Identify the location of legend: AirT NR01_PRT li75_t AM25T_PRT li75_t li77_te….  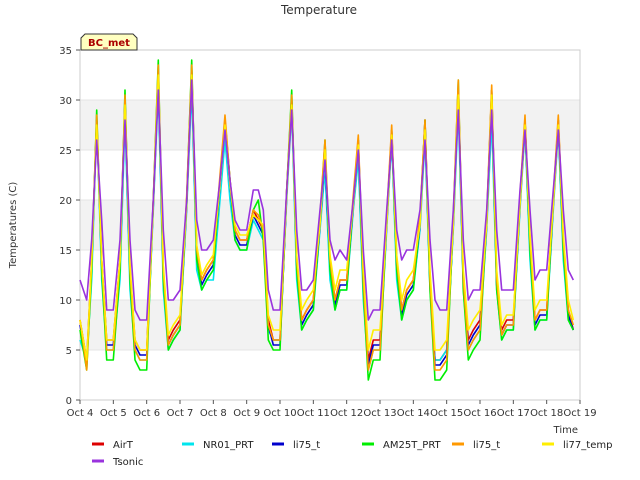
(352, 454).